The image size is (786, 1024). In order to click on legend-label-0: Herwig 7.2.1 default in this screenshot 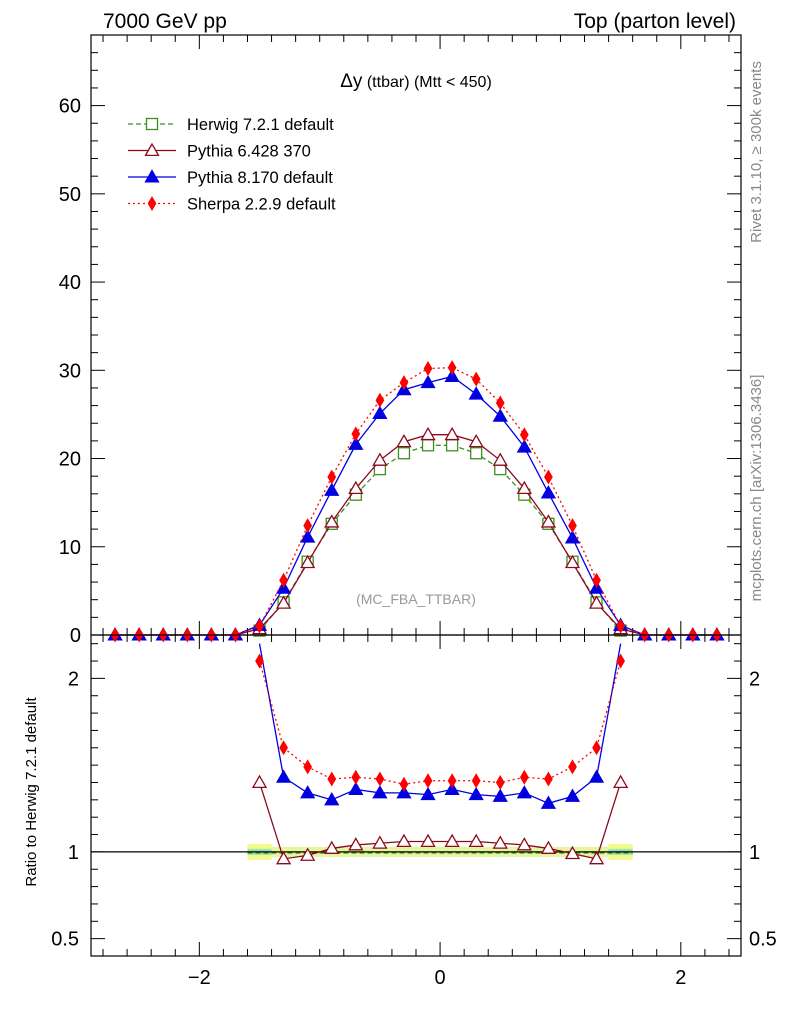, I will do `click(260, 125)`.